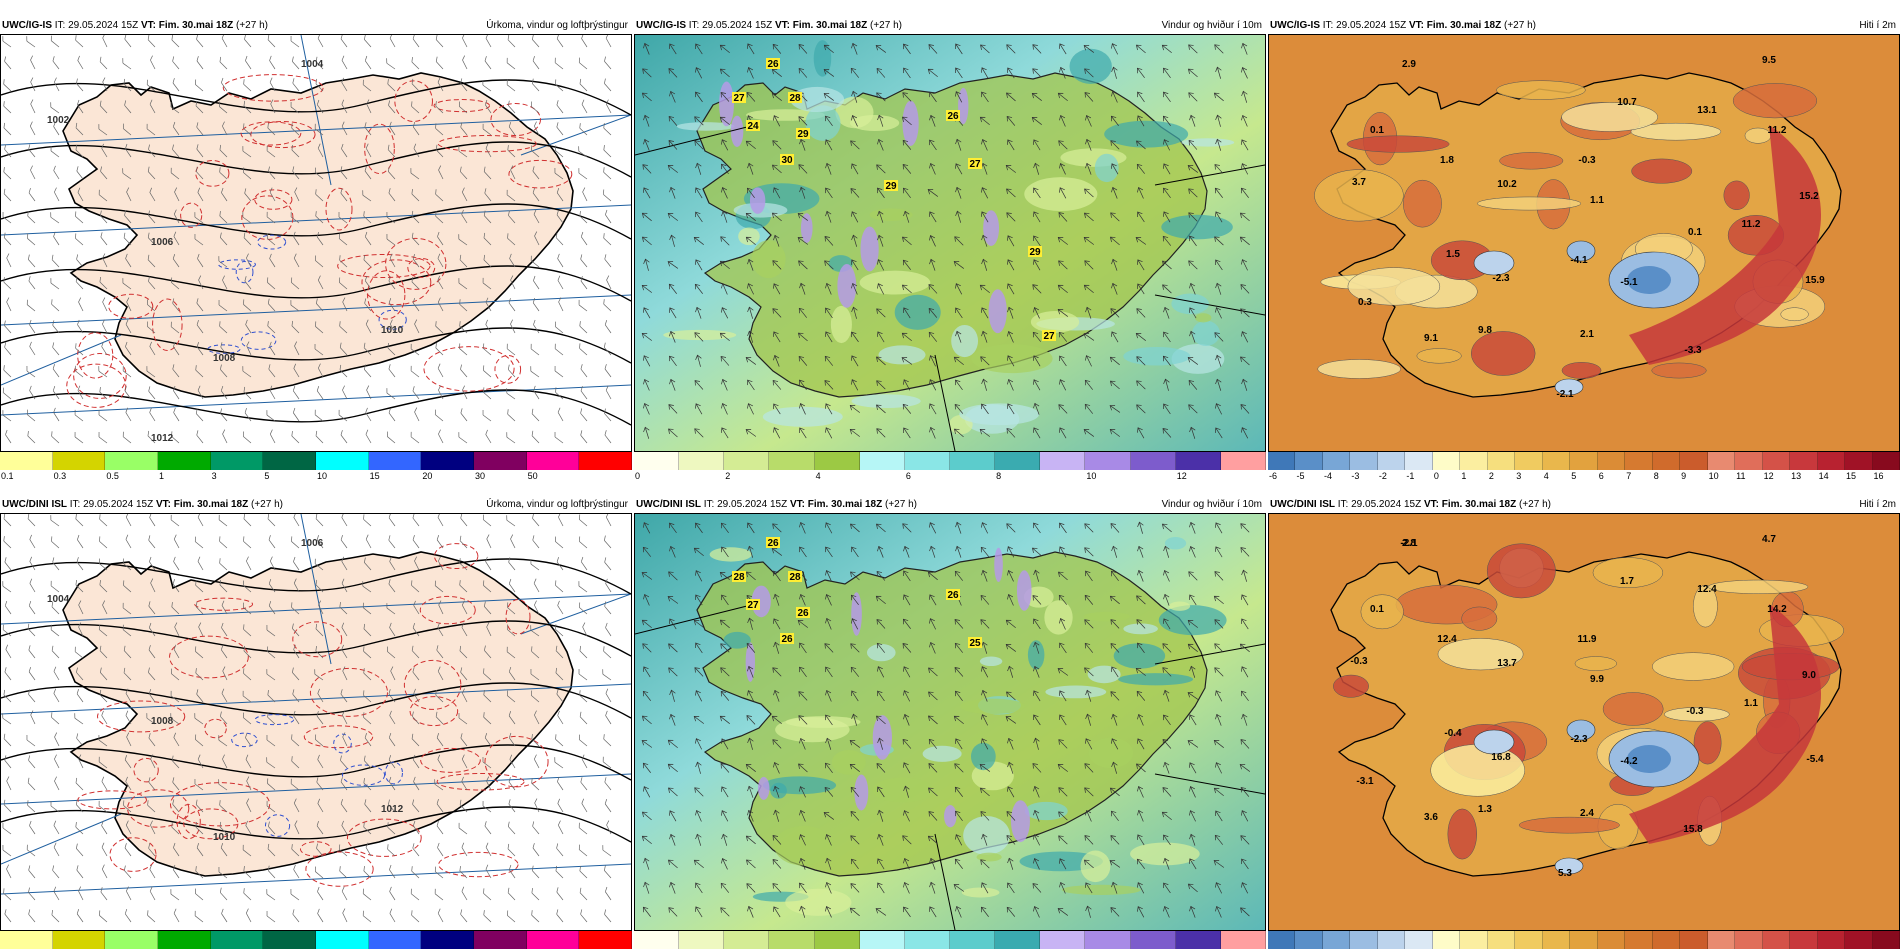 The height and width of the screenshot is (950, 1900). I want to click on precip-colorbar, so click(316, 461).